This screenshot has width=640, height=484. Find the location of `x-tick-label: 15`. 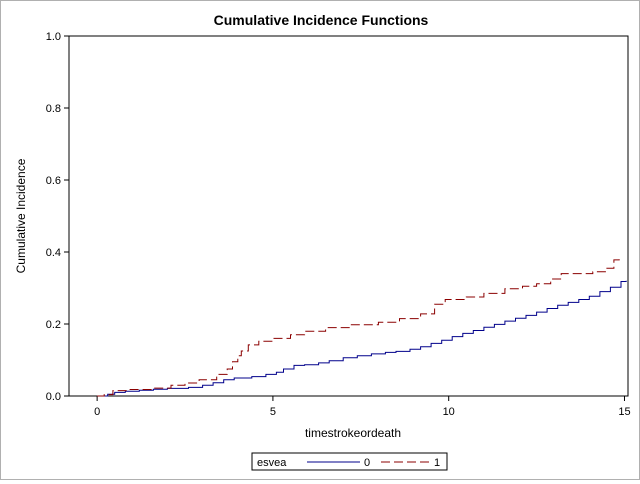

x-tick-label: 15 is located at coordinates (624, 412).